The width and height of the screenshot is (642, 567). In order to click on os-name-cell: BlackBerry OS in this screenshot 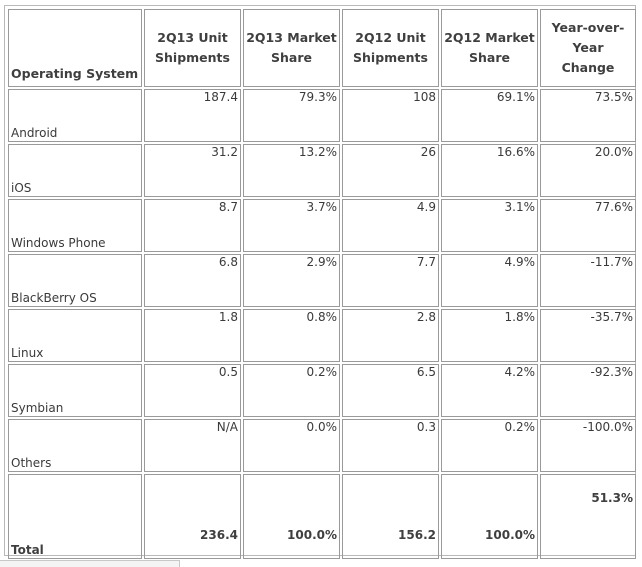, I will do `click(75, 280)`.